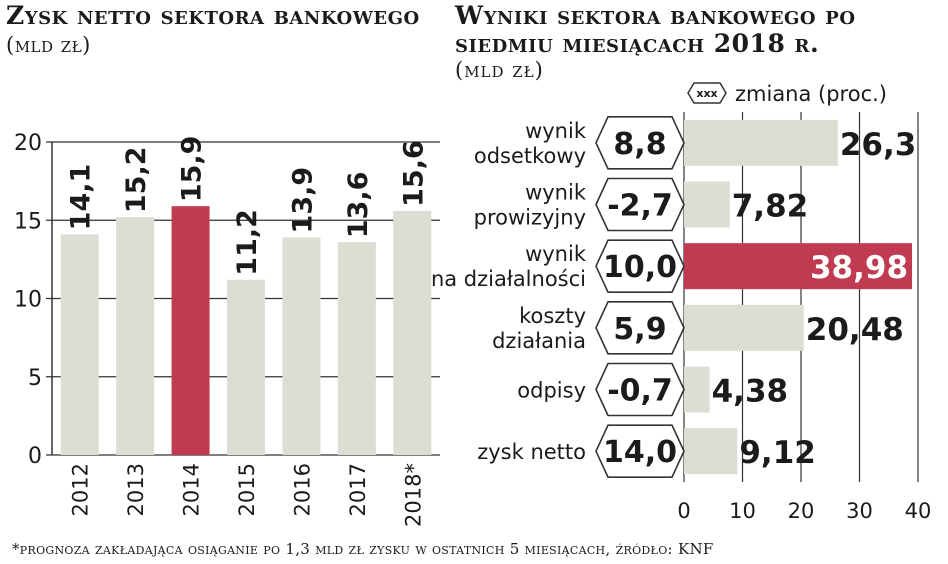 This screenshot has width=948, height=564. Describe the element at coordinates (878, 145) in the screenshot. I see `hbar-value-label: 26,3` at that location.